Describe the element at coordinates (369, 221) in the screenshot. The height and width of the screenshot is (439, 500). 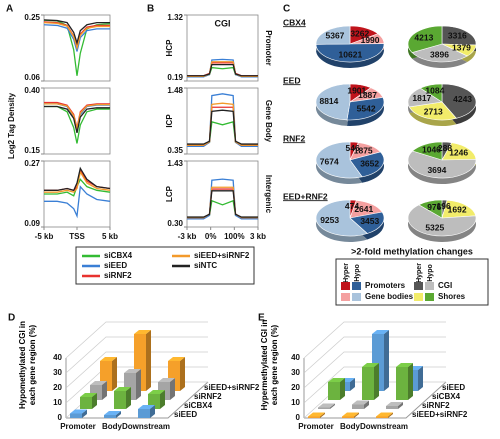
I see `slice-label: 3453` at that location.